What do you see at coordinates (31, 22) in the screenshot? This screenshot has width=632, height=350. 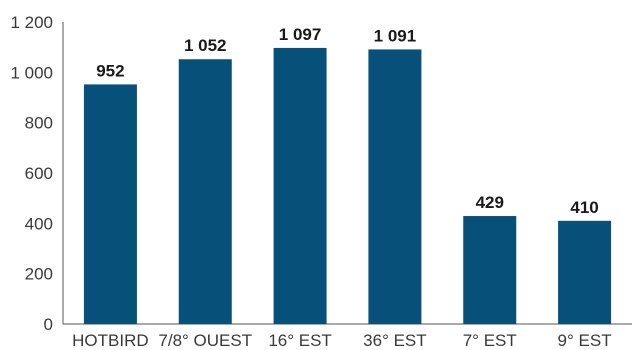 I see `y-tick-label: 1 200` at bounding box center [31, 22].